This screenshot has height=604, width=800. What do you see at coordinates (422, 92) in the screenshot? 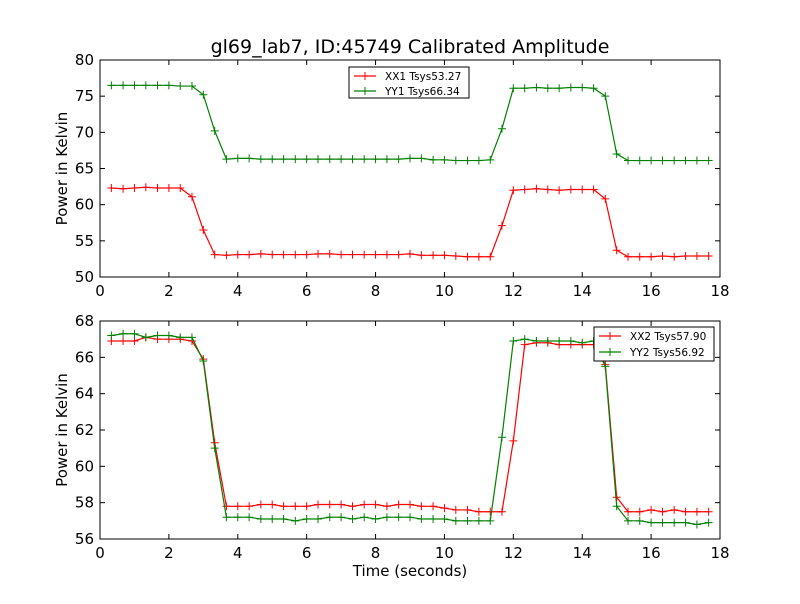
I see `legend-label: YY1 Tsys66.34` at bounding box center [422, 92].